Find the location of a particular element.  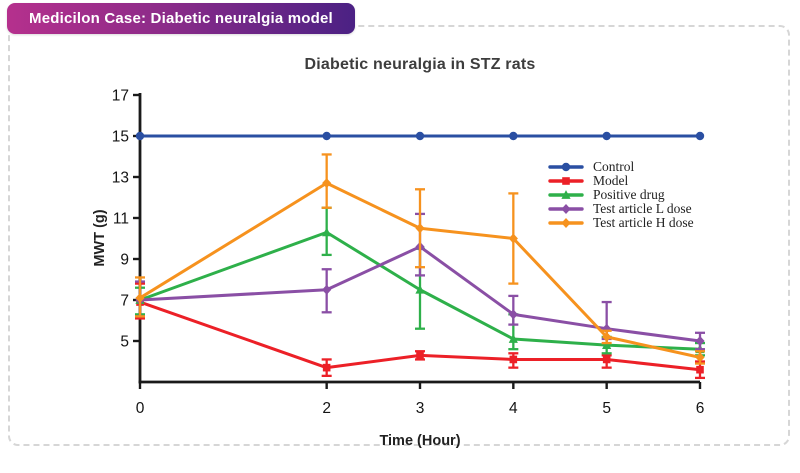

legend-item-positive-drug: Positive drug is located at coordinates (621, 194).